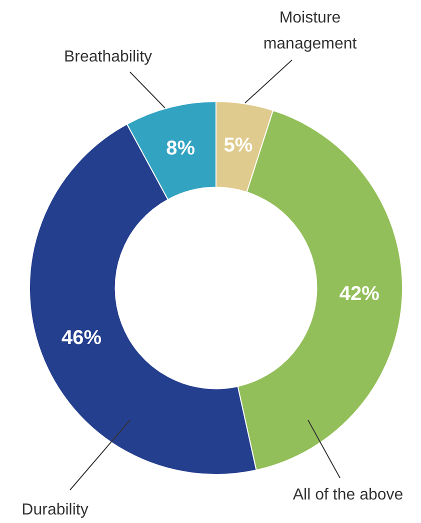 Image resolution: width=421 pixels, height=523 pixels. Describe the element at coordinates (181, 148) in the screenshot. I see `data-label: 8%` at that location.